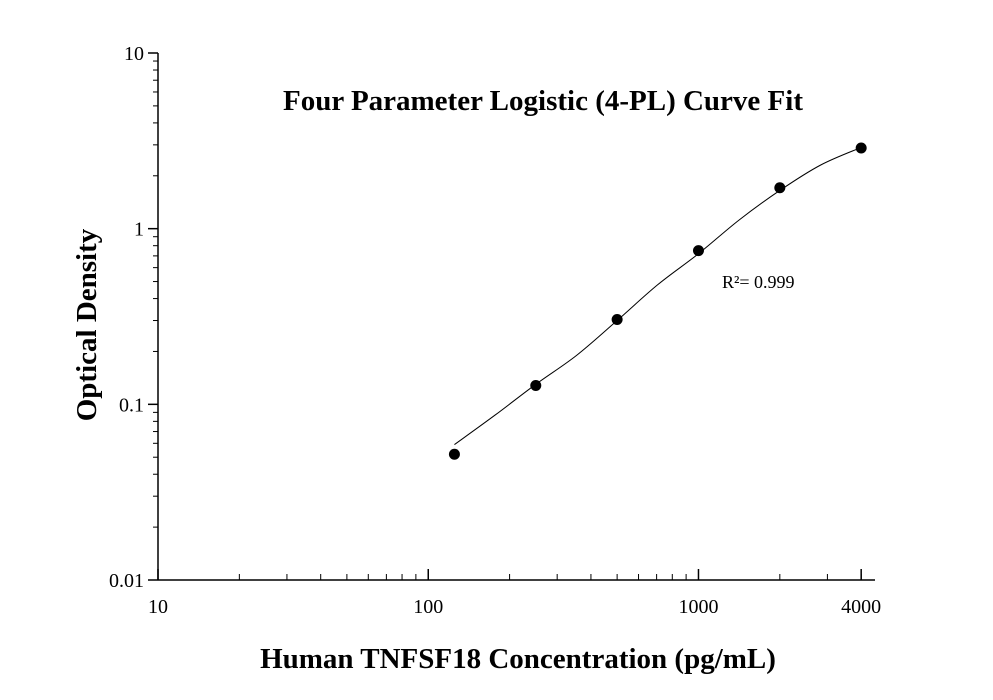 Image resolution: width=993 pixels, height=700 pixels. Describe the element at coordinates (126, 581) in the screenshot. I see `y-tick-label: 0.01` at that location.